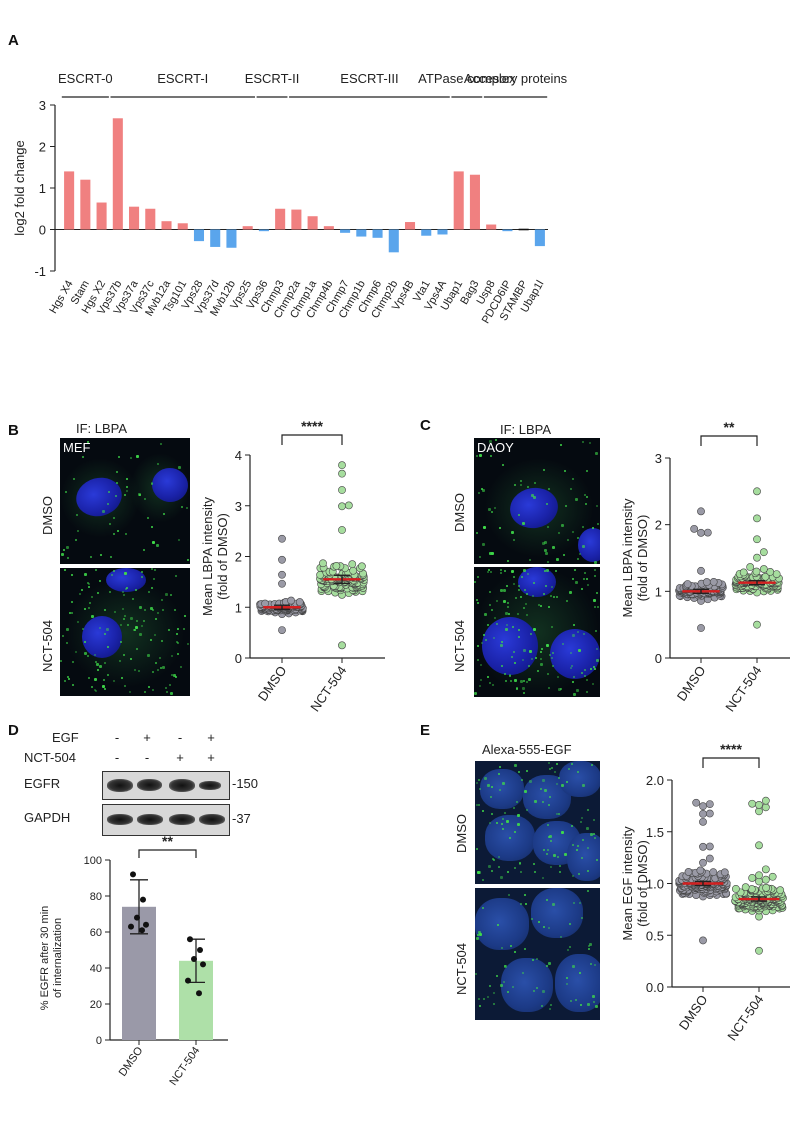 The height and width of the screenshot is (1125, 800). I want to click on cell-line-label: DAOY, so click(495, 447).